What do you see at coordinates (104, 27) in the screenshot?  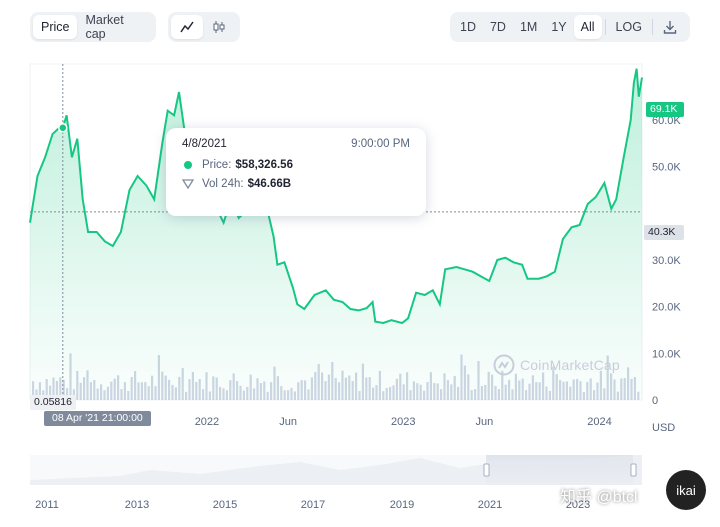 I see `tab-market-cap: Market cap` at bounding box center [104, 27].